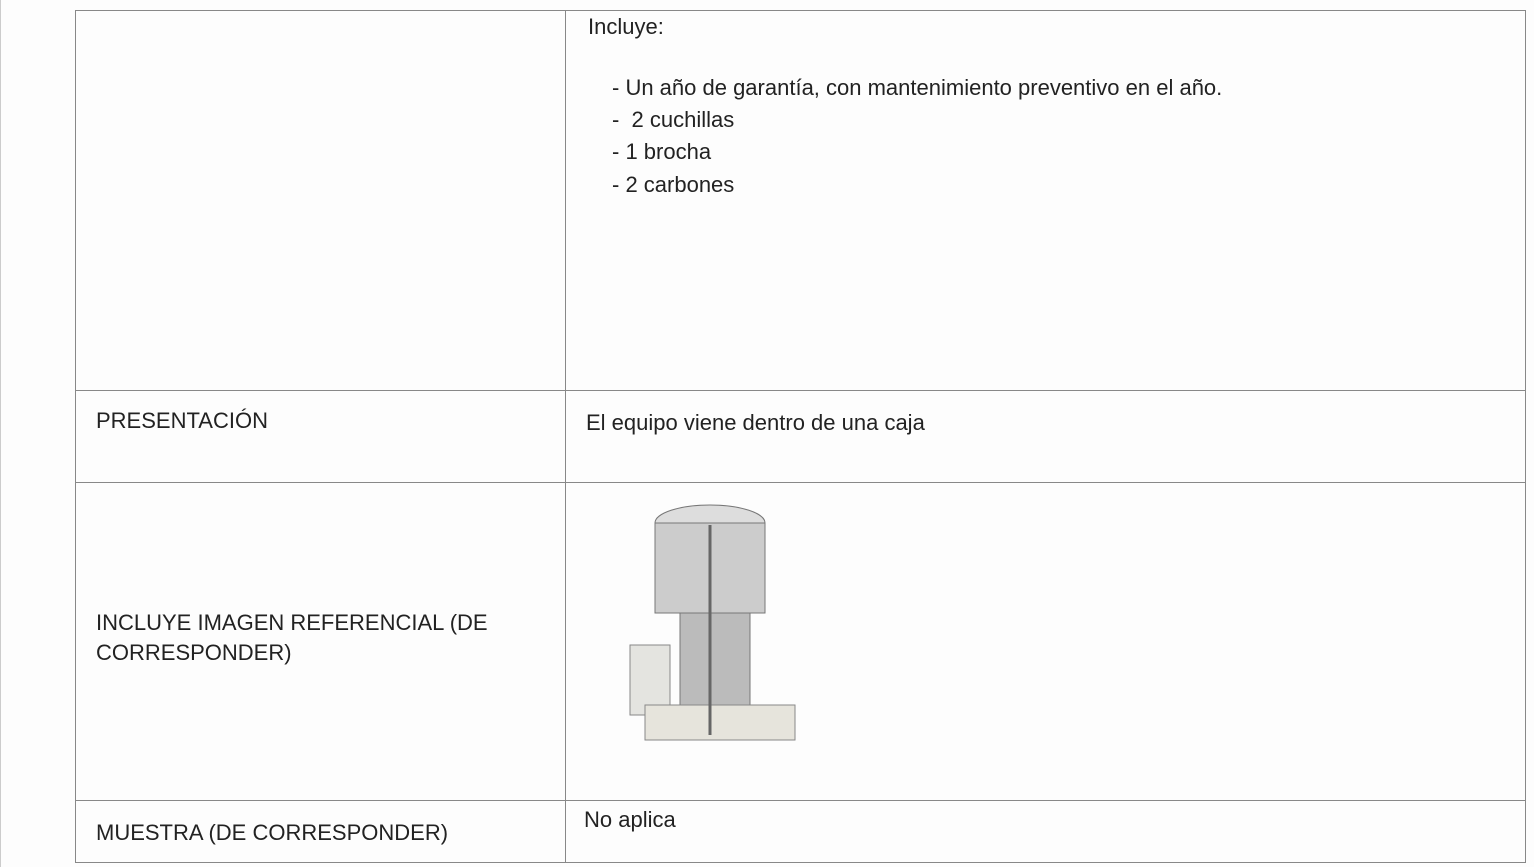 The image size is (1534, 867). I want to click on row-label: MUESTRA (DE CORRESPONDER), so click(272, 832).